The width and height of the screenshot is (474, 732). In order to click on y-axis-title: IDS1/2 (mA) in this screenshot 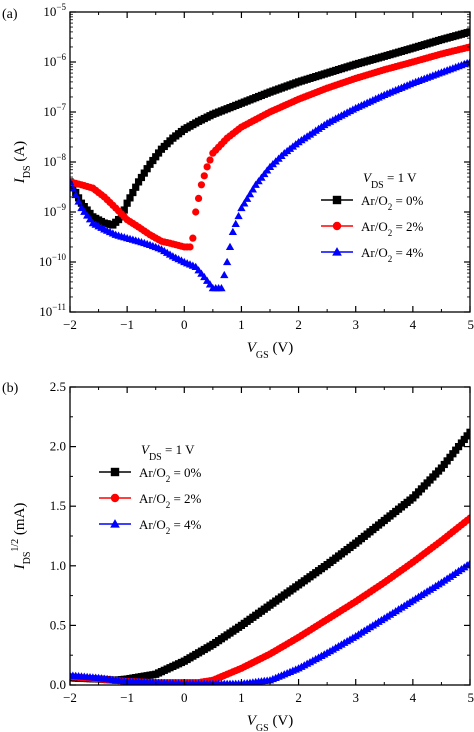, I will do `click(21, 537)`.